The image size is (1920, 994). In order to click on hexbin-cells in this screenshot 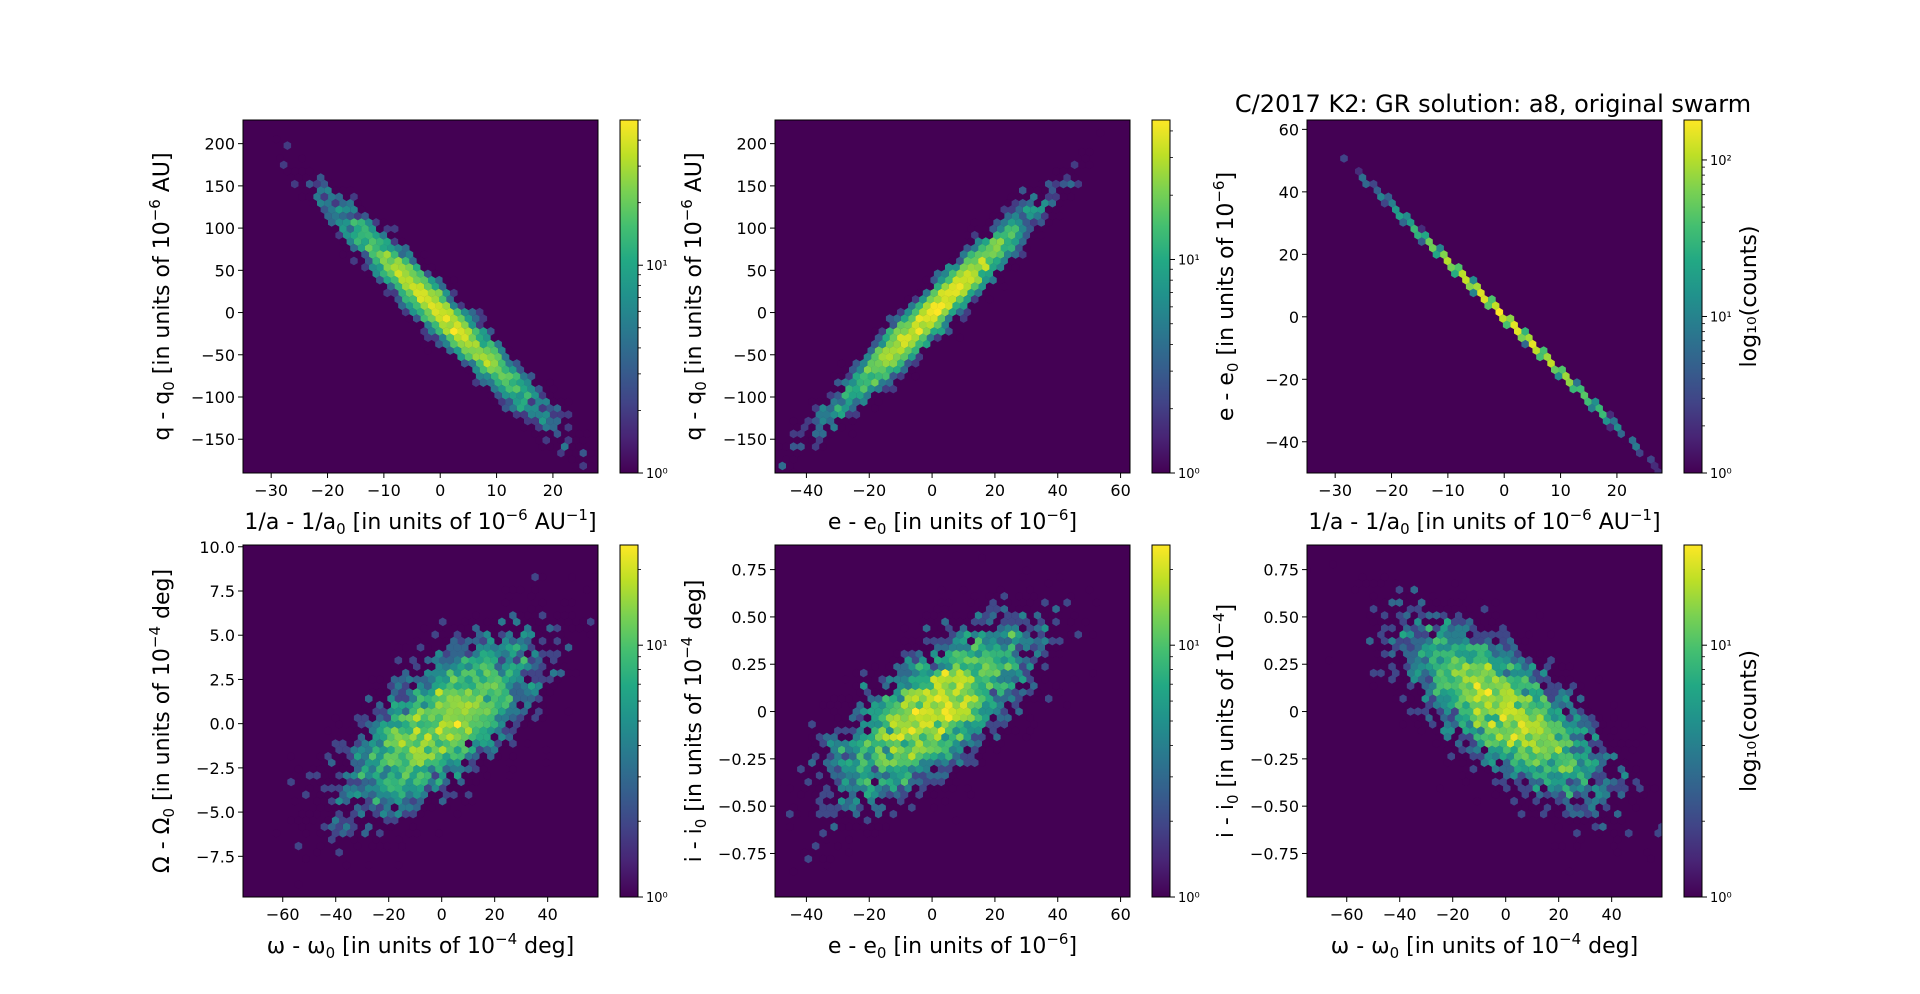, I will do `click(940, 300)`.